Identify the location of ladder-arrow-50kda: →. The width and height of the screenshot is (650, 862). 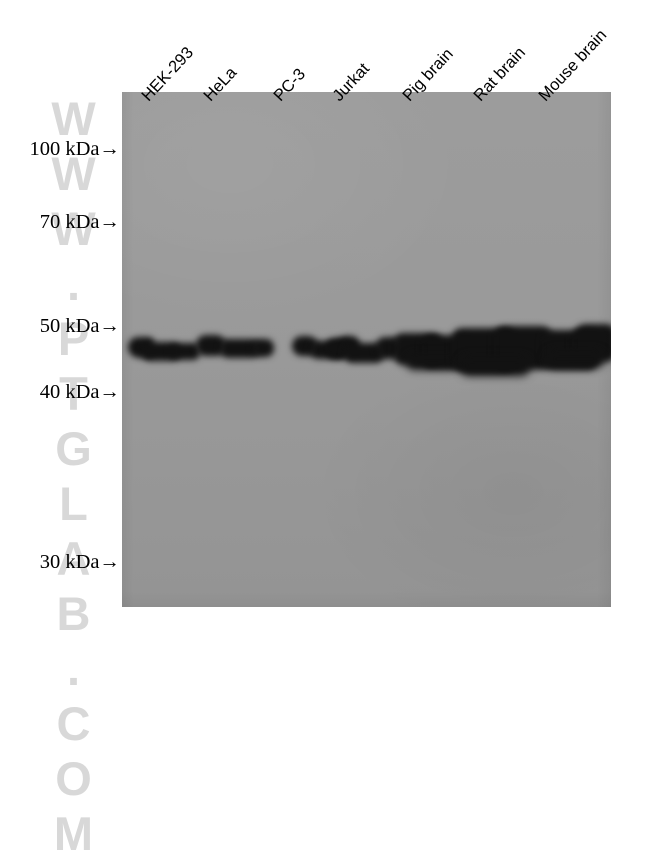
(109, 326).